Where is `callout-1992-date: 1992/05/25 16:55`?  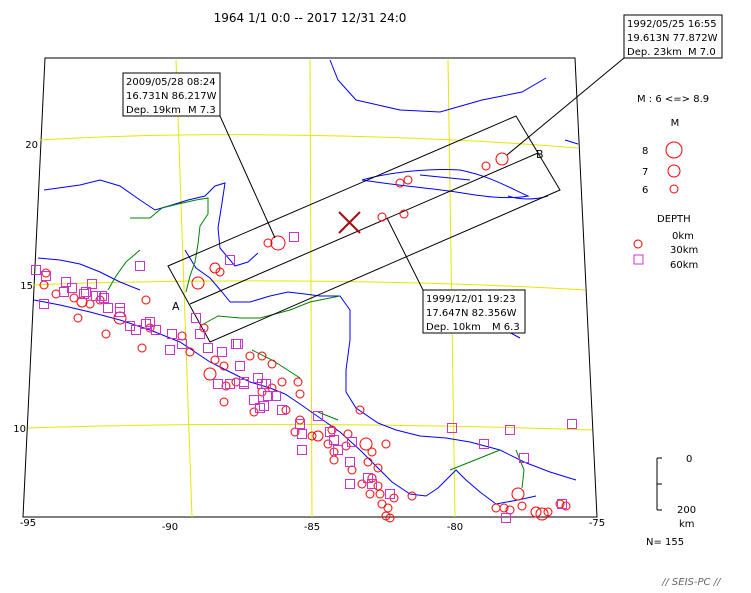
callout-1992-date: 1992/05/25 16:55 is located at coordinates (672, 24).